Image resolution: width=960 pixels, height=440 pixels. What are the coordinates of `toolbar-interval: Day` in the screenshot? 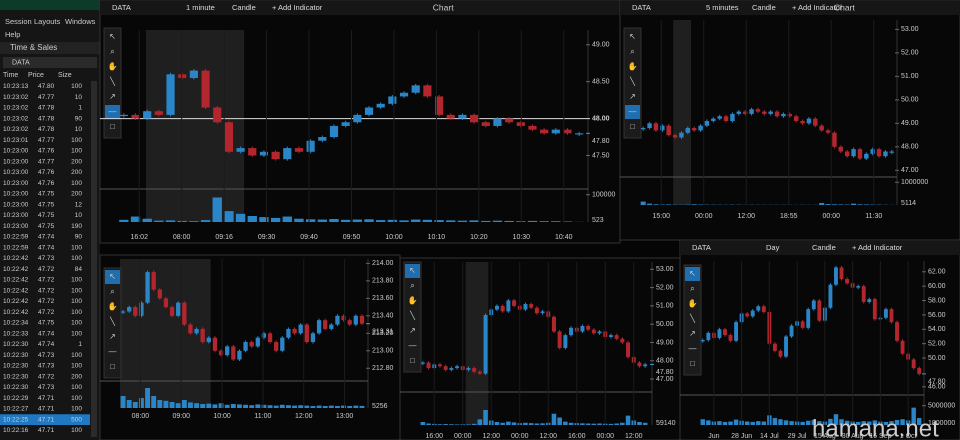 It's located at (773, 247).